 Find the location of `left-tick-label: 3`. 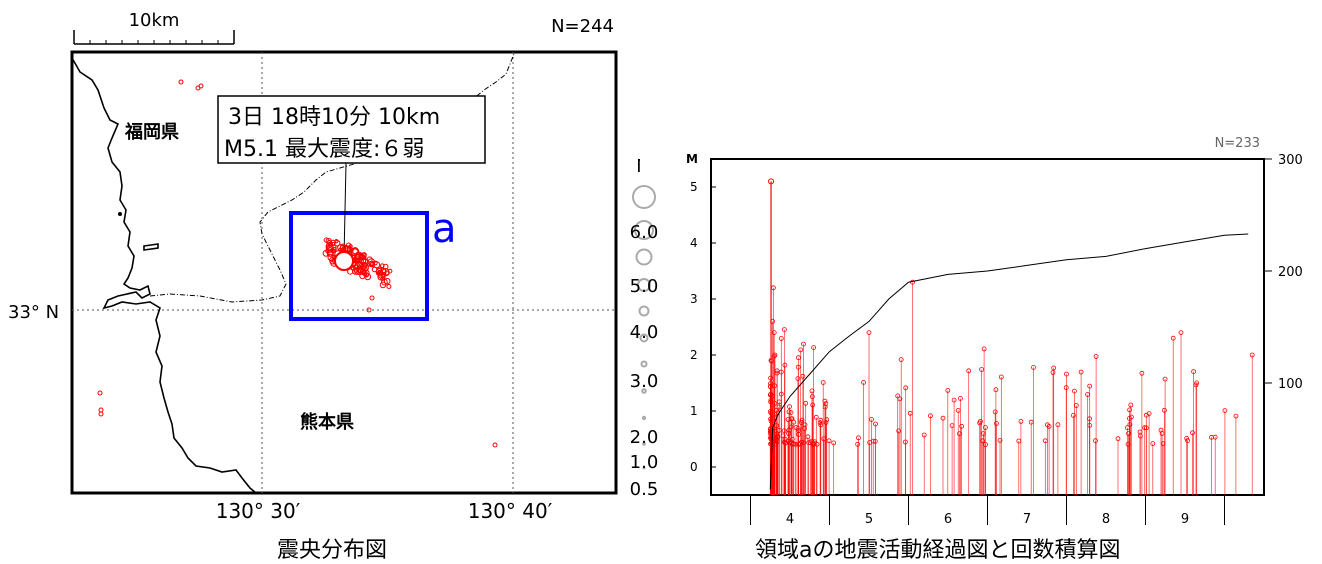

left-tick-label: 3 is located at coordinates (694, 299).